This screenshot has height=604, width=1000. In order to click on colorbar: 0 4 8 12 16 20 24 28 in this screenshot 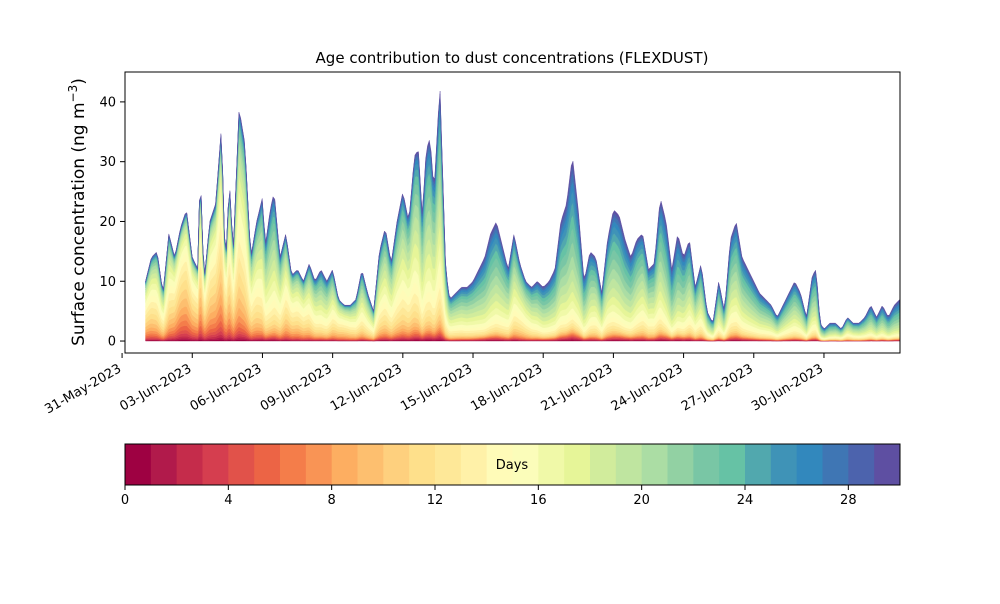, I will do `click(511, 475)`.